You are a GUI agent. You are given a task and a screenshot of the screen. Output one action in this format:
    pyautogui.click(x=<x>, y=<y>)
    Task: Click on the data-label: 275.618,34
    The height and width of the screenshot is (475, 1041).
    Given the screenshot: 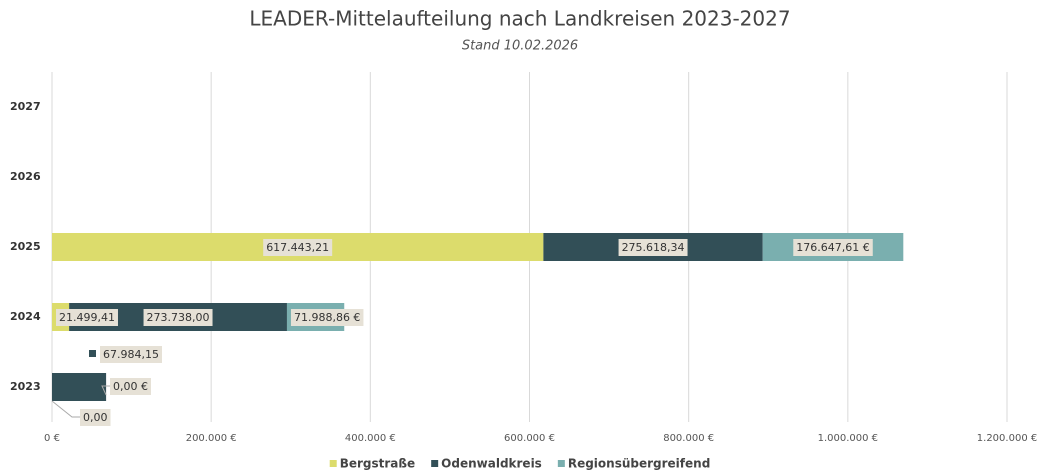 What is the action you would take?
    pyautogui.click(x=653, y=247)
    